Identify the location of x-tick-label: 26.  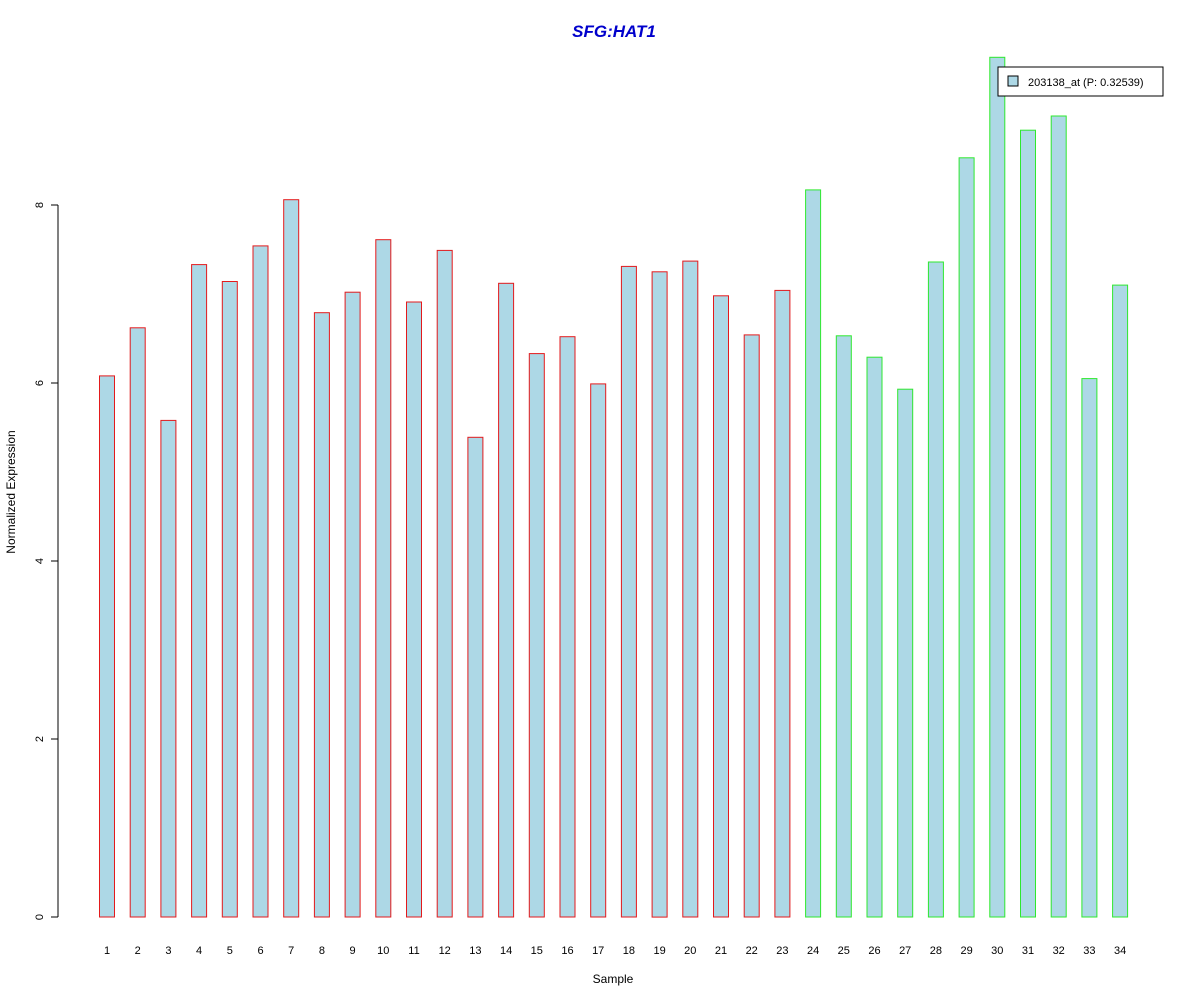
(874, 951).